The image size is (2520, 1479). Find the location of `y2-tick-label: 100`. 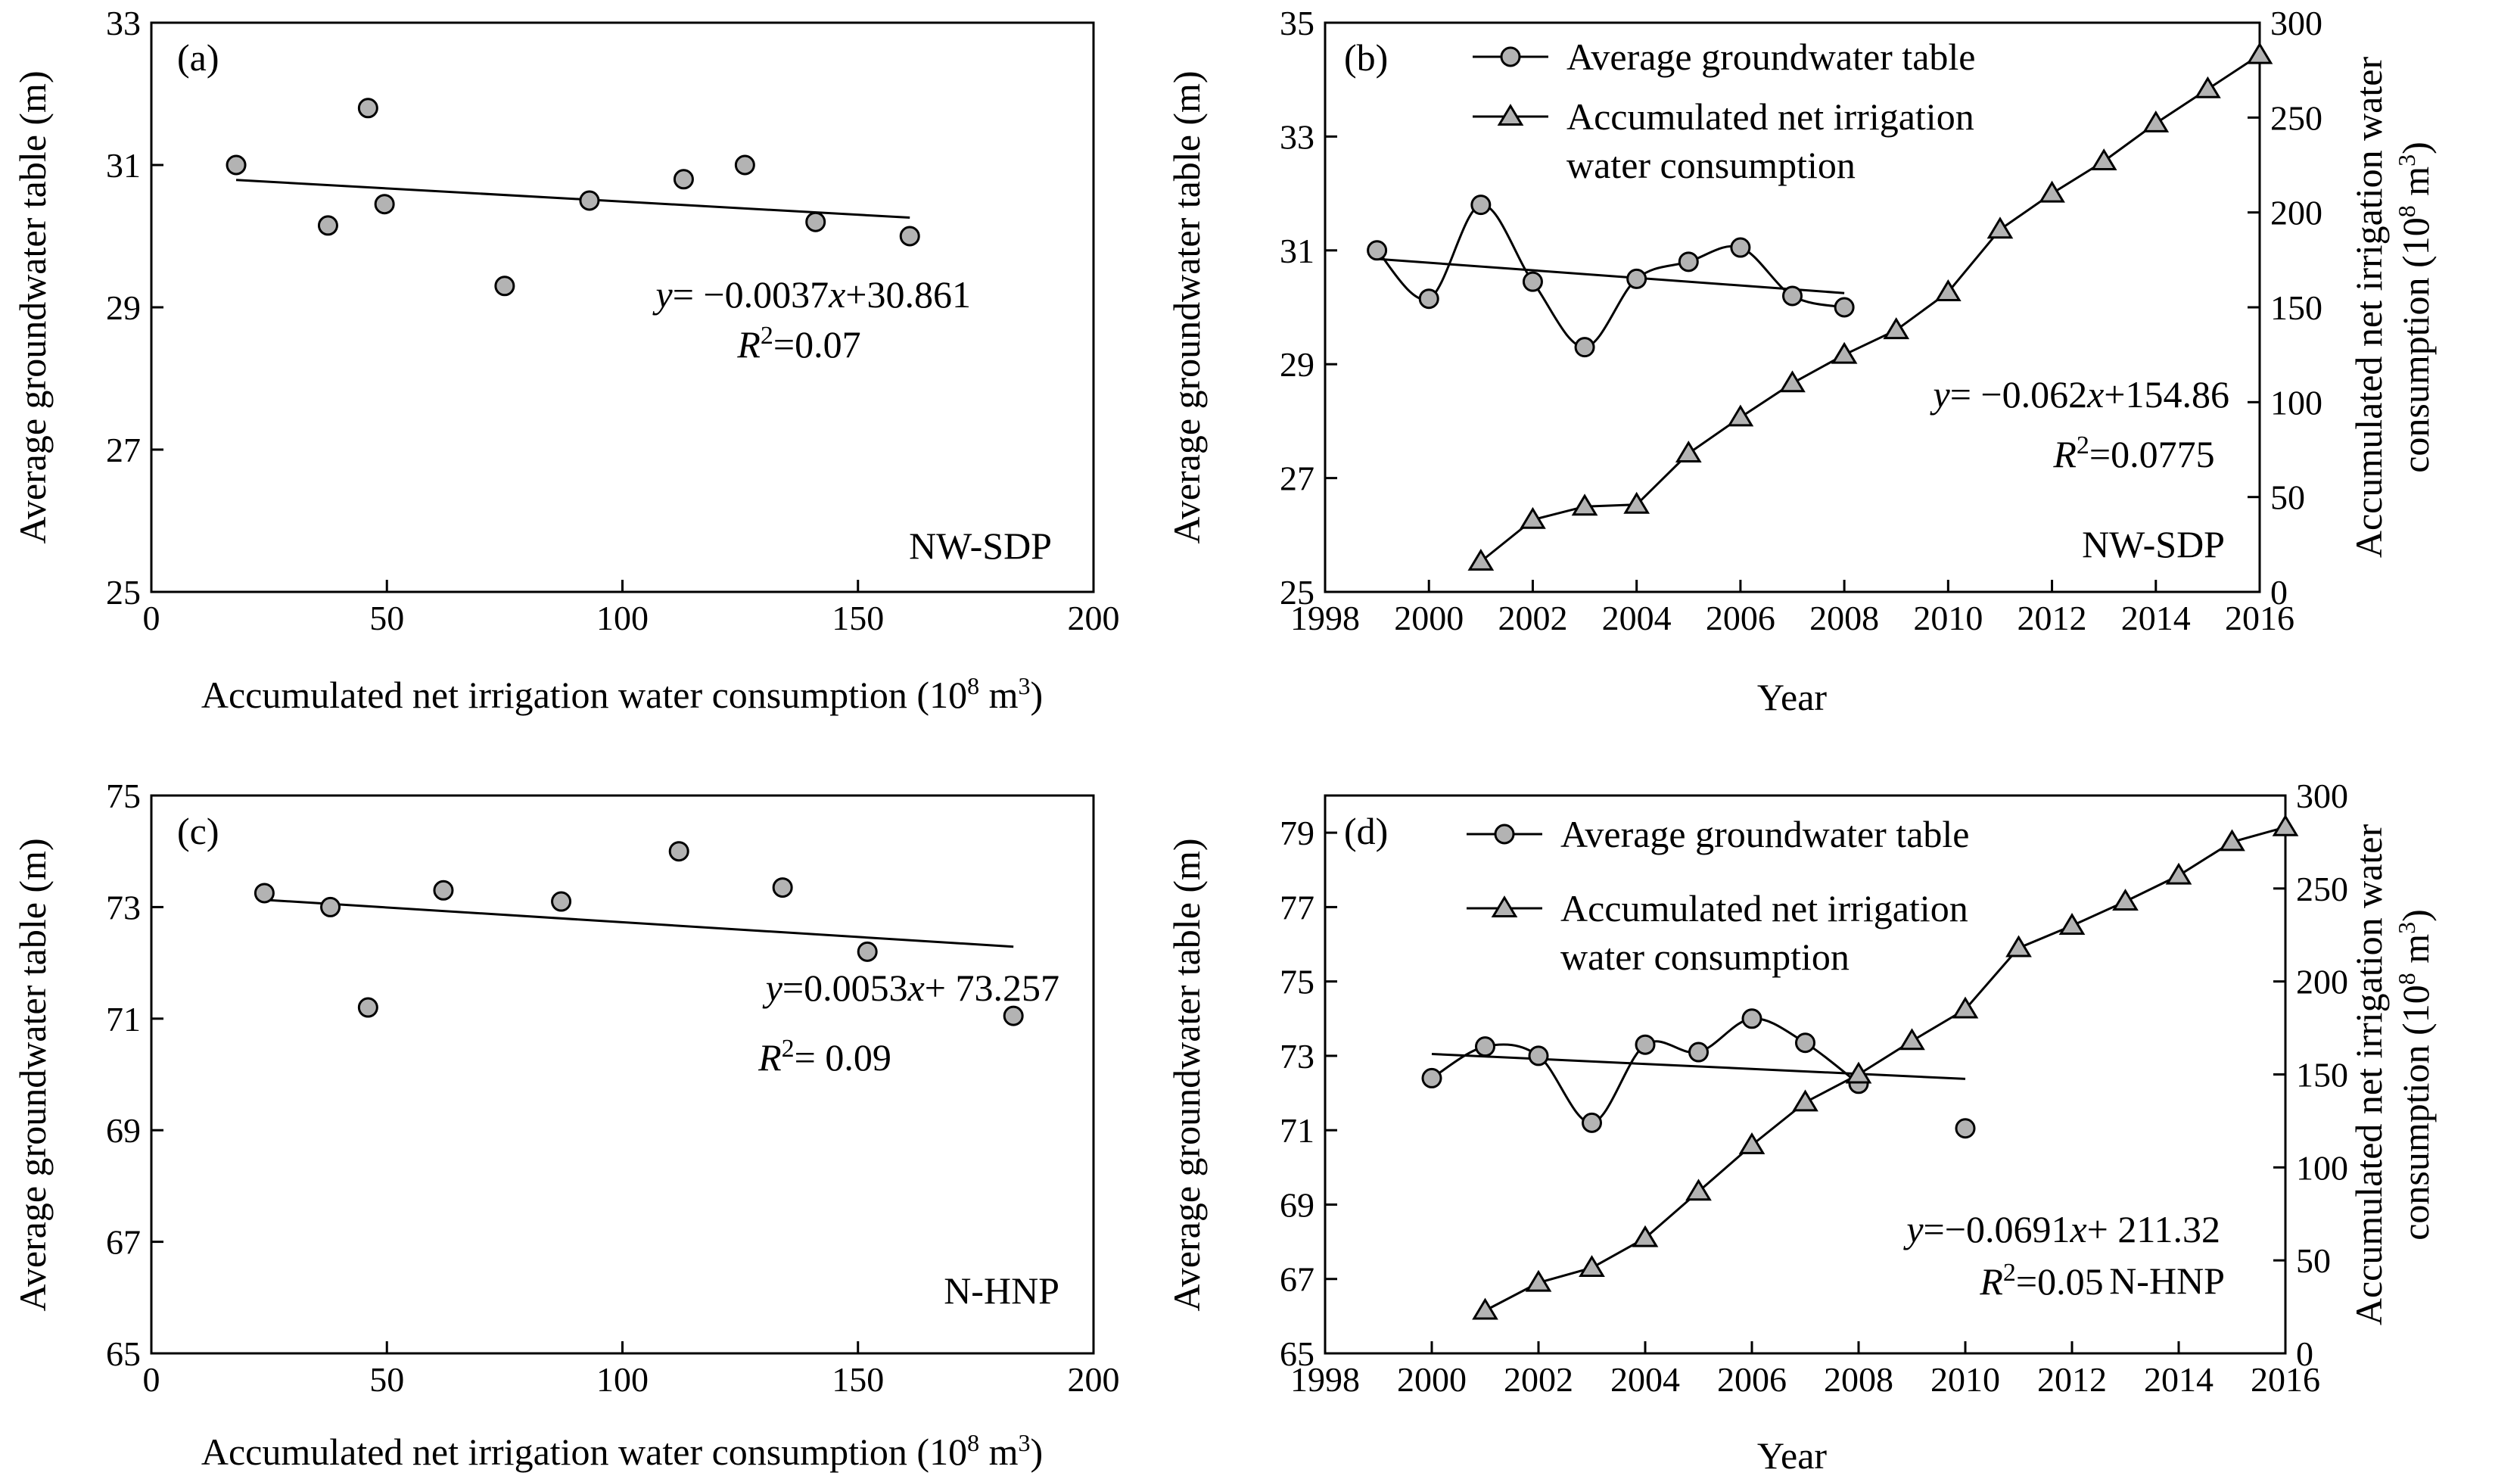

y2-tick-label: 100 is located at coordinates (2322, 1167).